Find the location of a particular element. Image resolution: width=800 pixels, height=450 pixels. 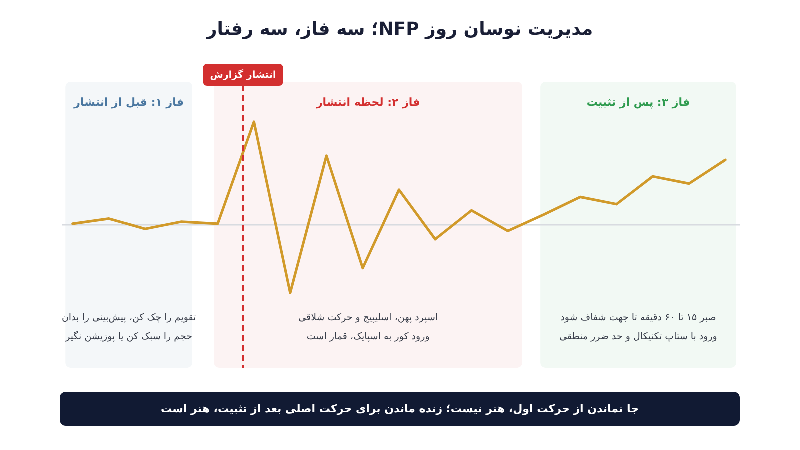

text: ورود با ستاپ تکنیکال و حد ضرر منطقی is located at coordinates (639, 337).